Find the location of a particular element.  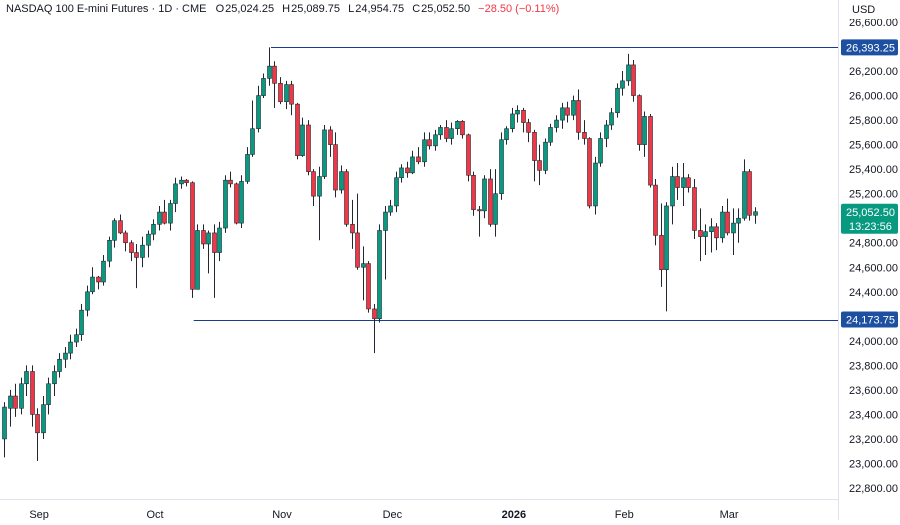

time-tick-label: 2026 is located at coordinates (514, 514).